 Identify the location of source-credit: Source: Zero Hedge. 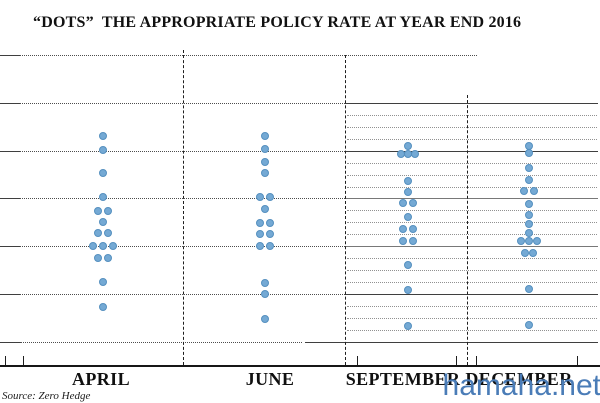
(46, 396).